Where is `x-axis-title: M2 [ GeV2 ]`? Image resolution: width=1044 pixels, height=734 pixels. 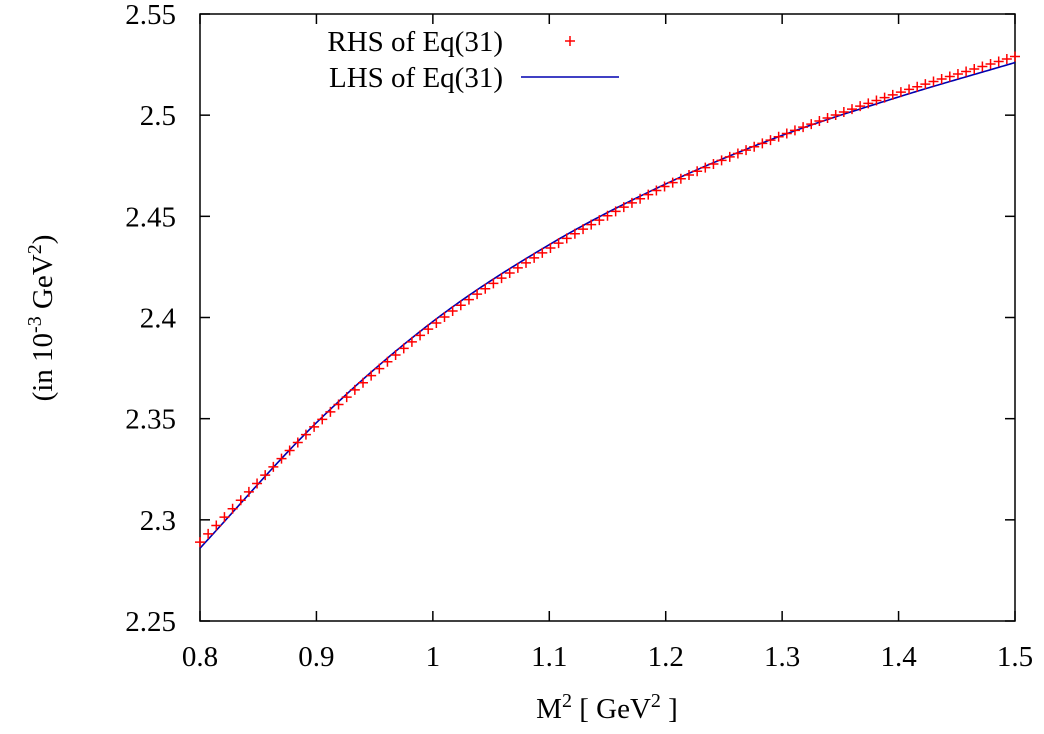
x-axis-title: M2 [ GeV2 ] is located at coordinates (607, 707).